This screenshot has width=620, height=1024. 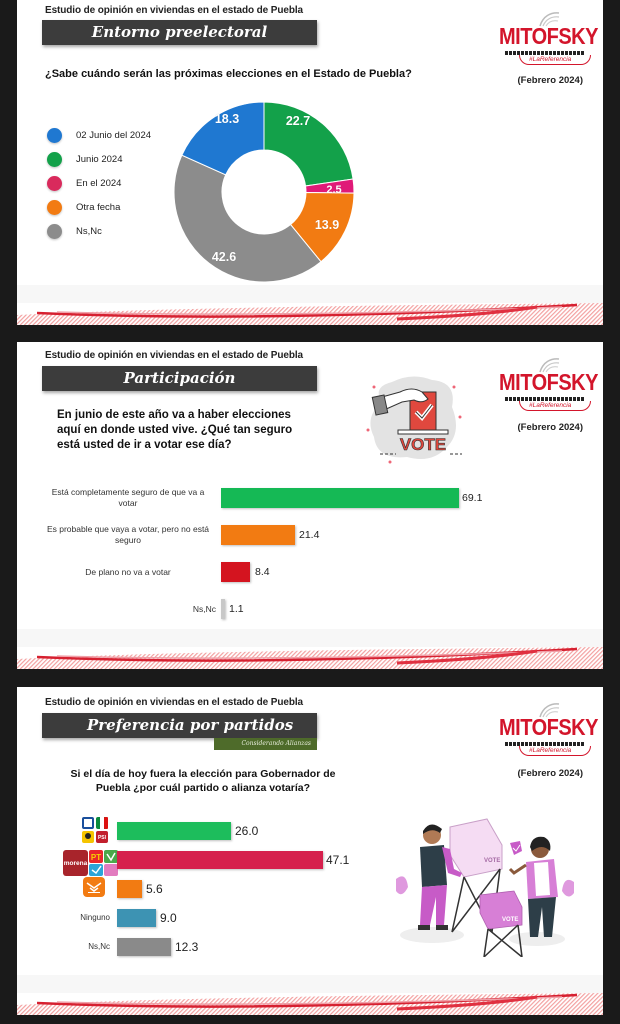 I want to click on question-line: está usted de ir a votar ese día?, so click(x=144, y=445).